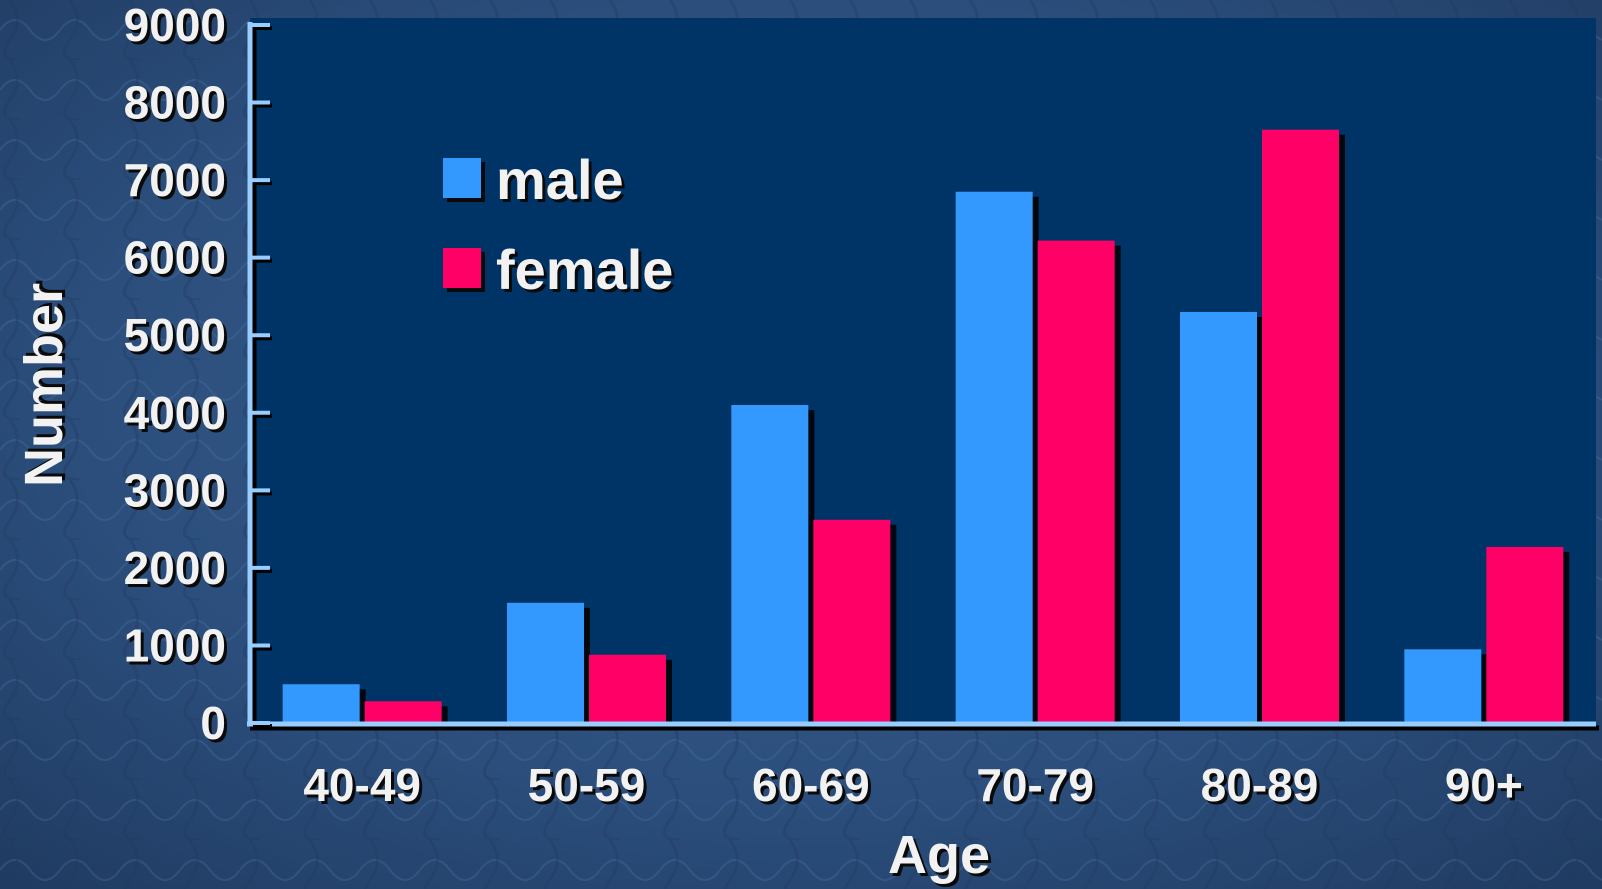  I want to click on y-tick-label: 4000, so click(175, 413).